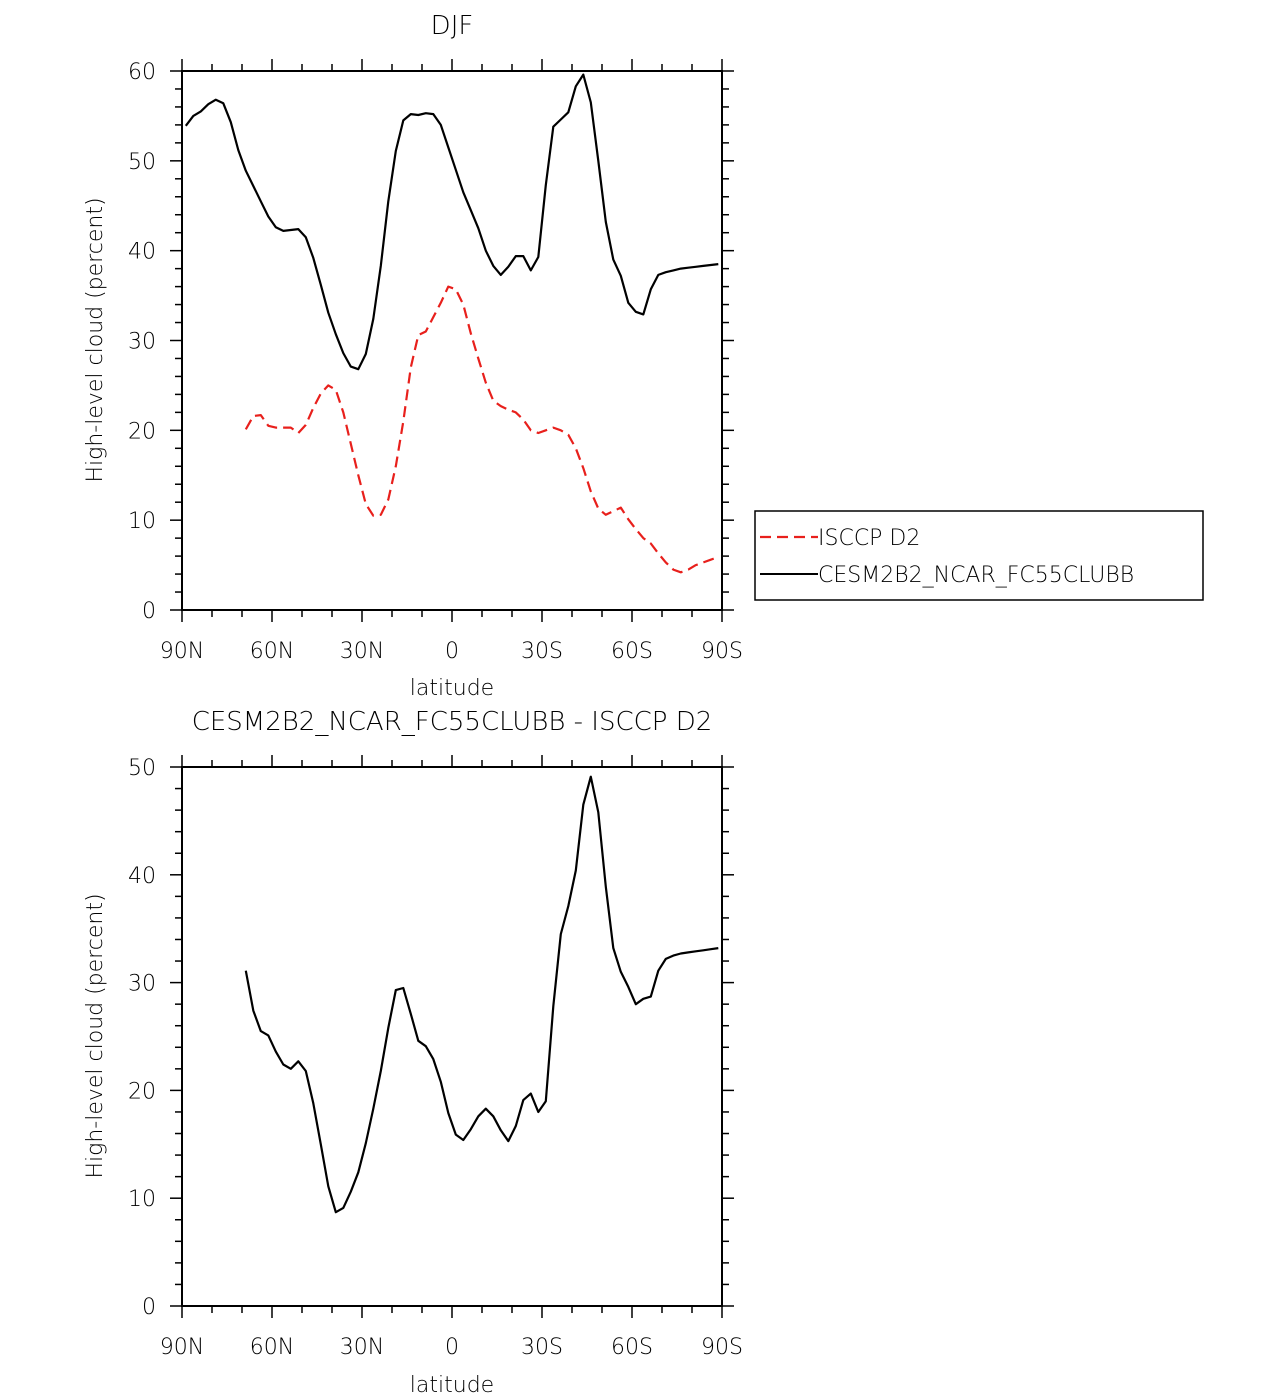 The image size is (1285, 1398). I want to click on bottom-y-axis-title: High-level cloud (percent), so click(95, 1035).